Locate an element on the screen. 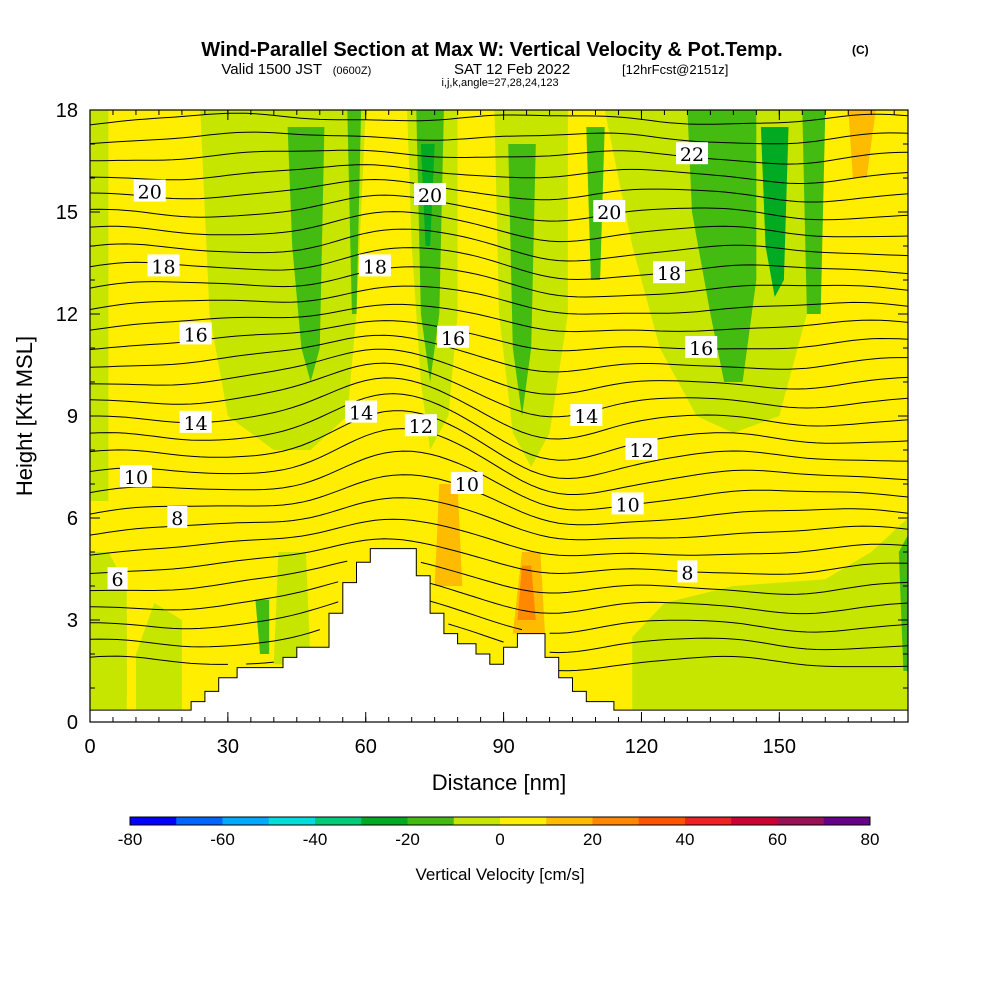  x-tick-label: 90 is located at coordinates (503, 747).